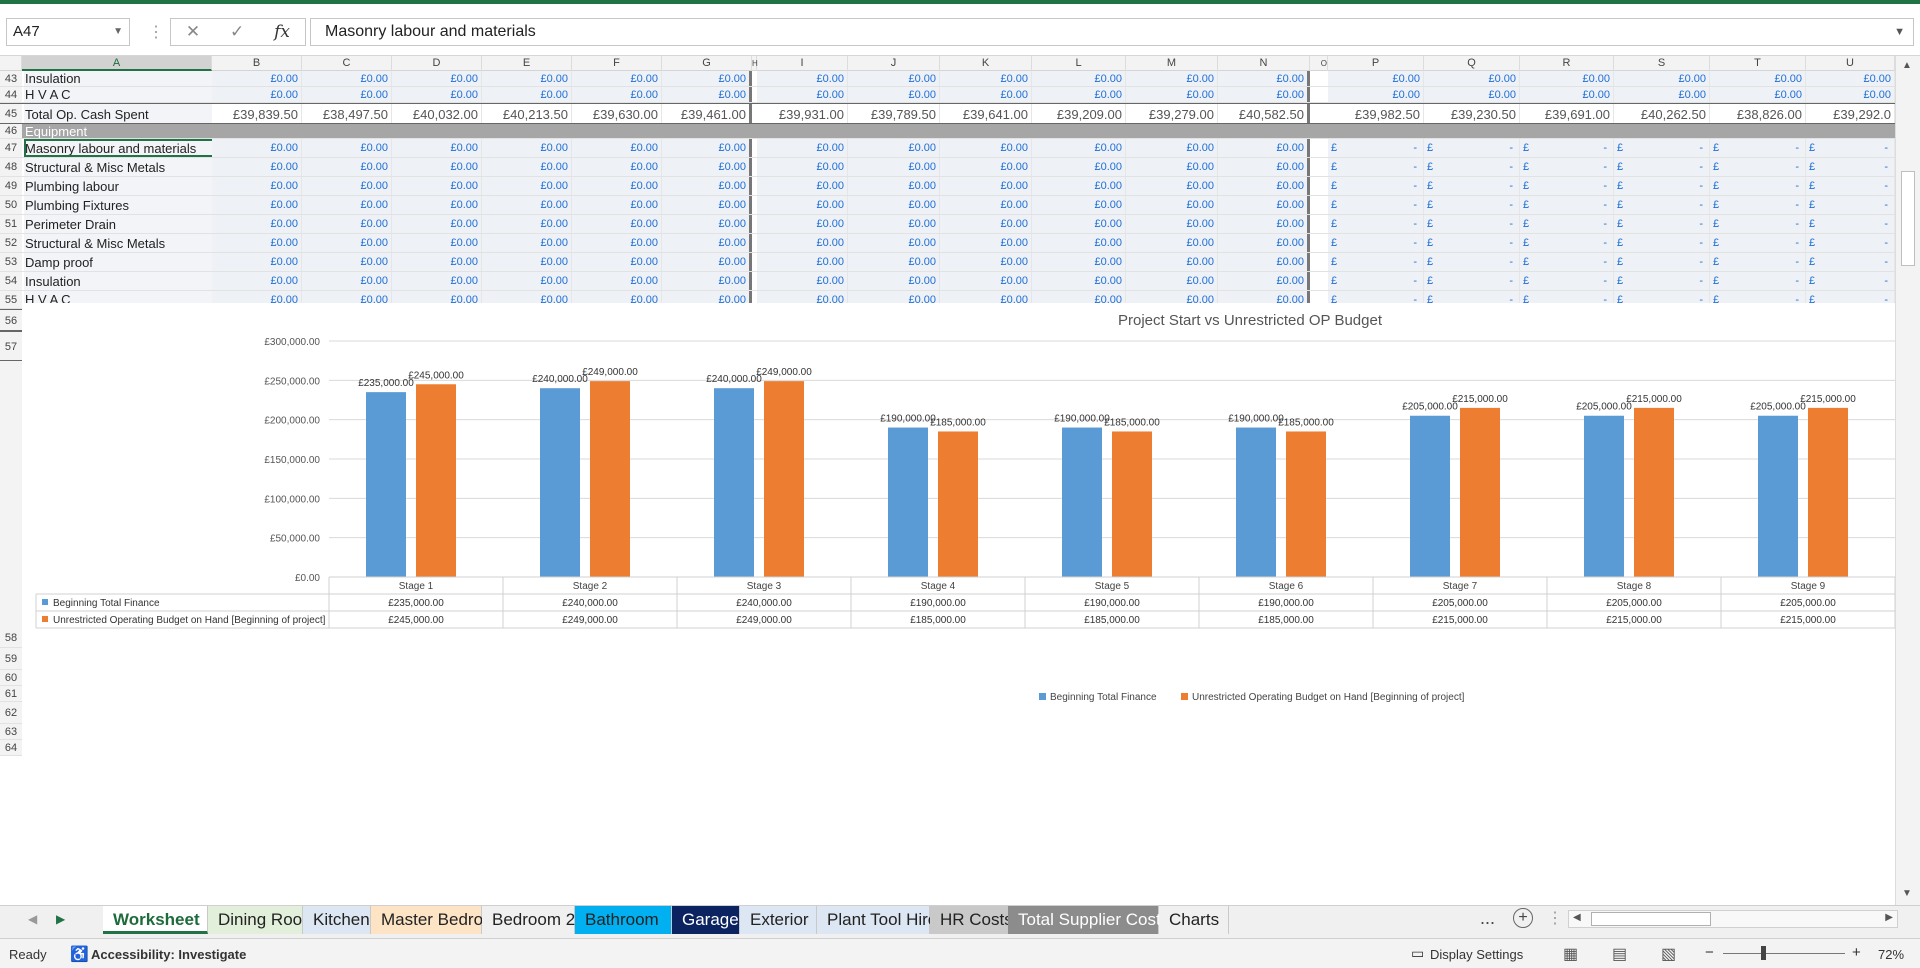 The width and height of the screenshot is (1920, 968). Describe the element at coordinates (707, 148) in the screenshot. I see `cell-g47: £0.00` at that location.